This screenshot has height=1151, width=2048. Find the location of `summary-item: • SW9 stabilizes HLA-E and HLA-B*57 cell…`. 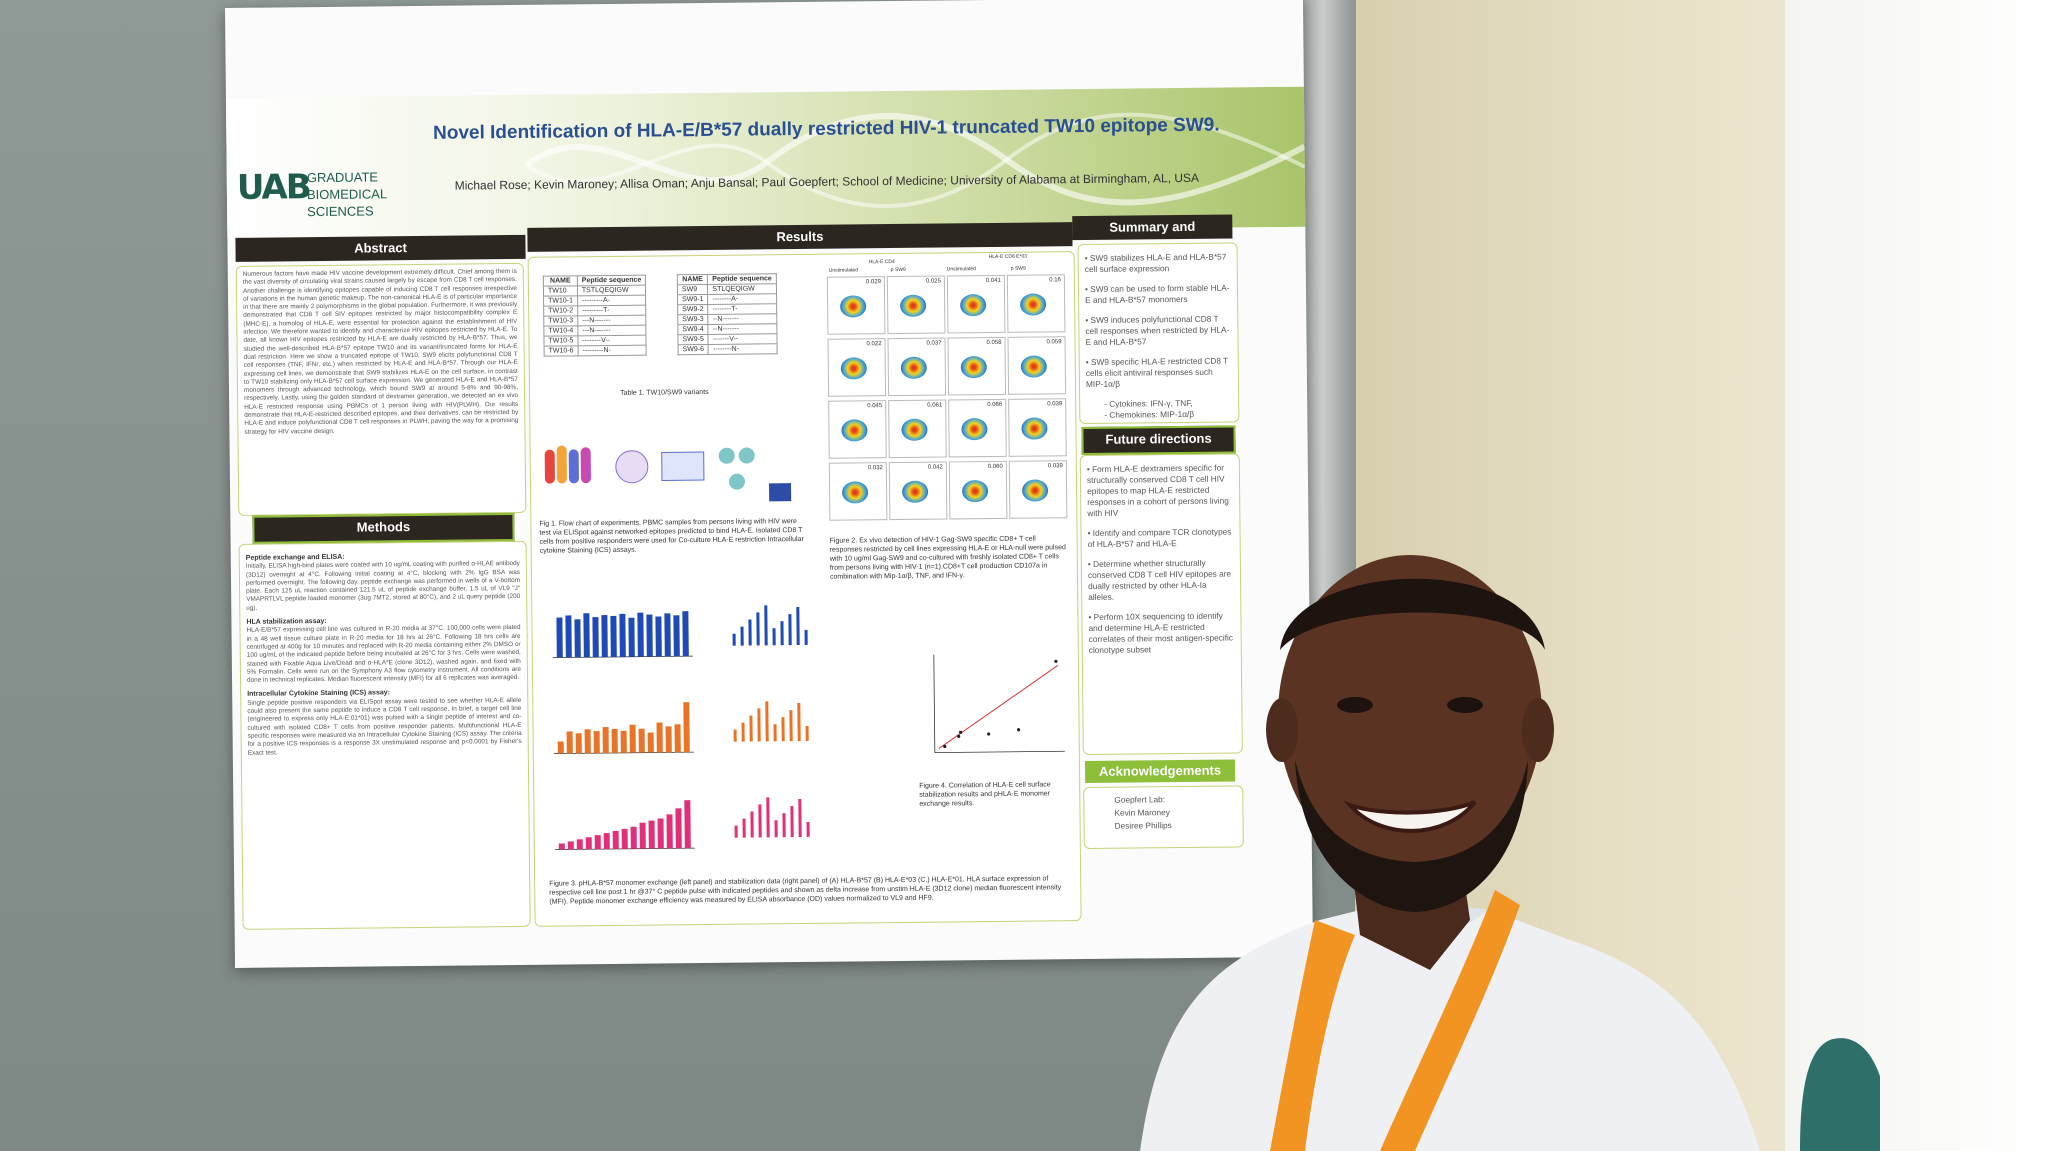

summary-item: • SW9 stabilizes HLA-E and HLA-B*57 cell… is located at coordinates (1155, 263).